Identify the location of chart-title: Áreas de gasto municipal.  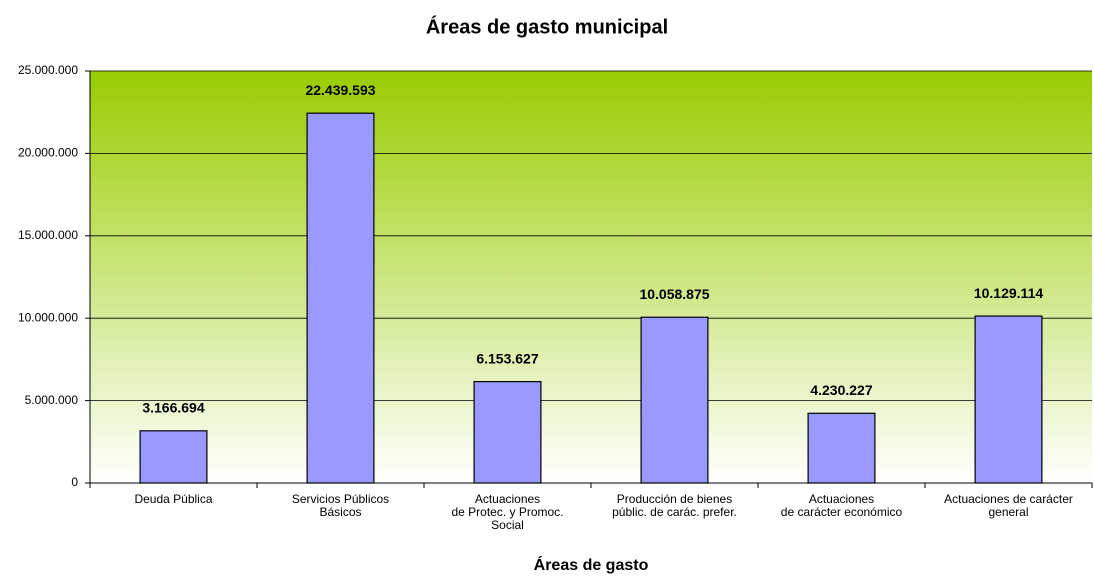
(547, 26).